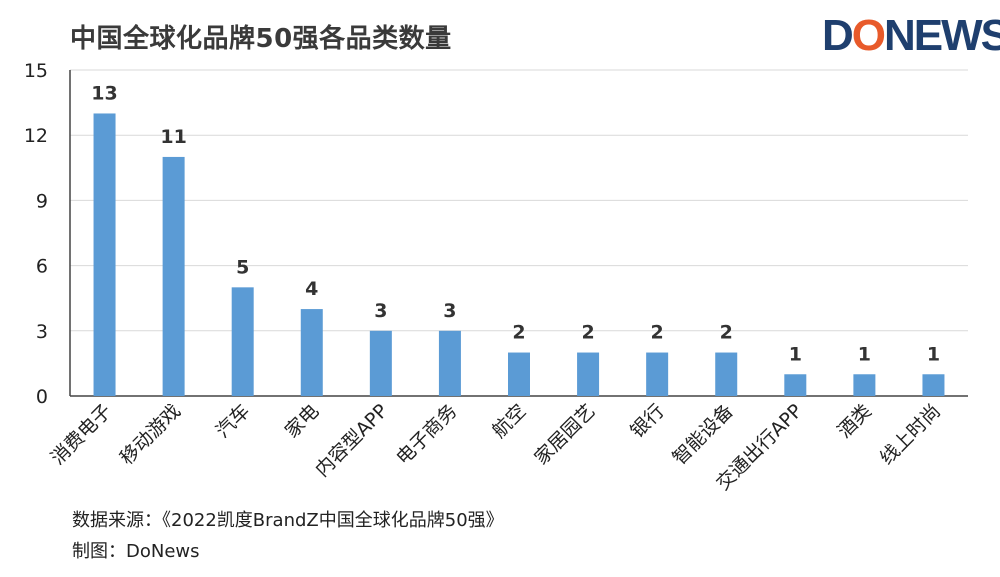  What do you see at coordinates (233, 421) in the screenshot?
I see `x-tick-label: 汽车` at bounding box center [233, 421].